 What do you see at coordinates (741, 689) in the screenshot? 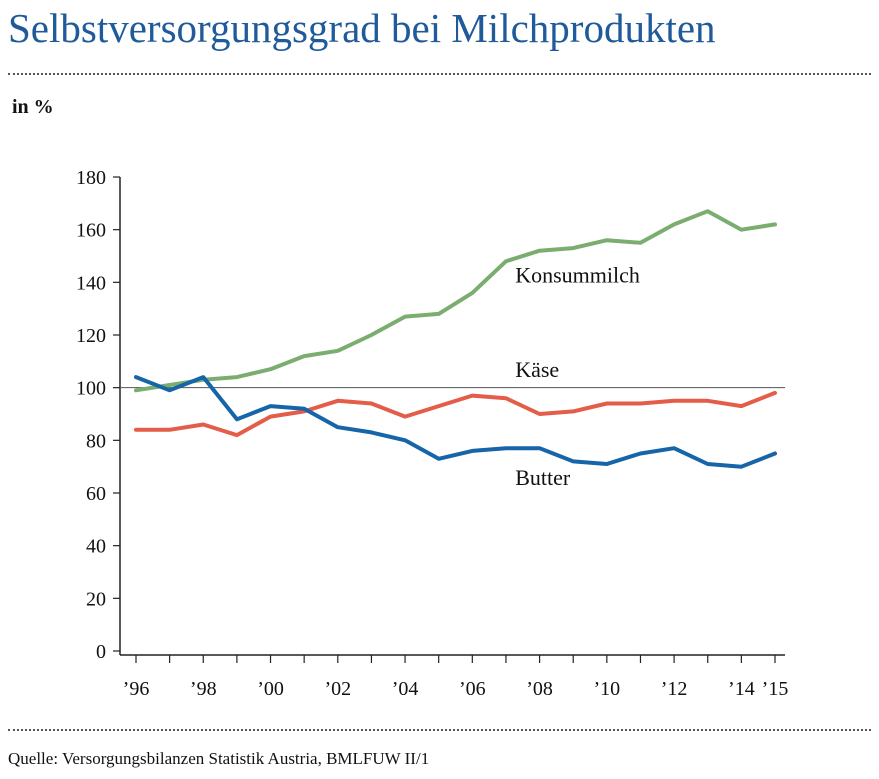
I see `x-tick-label: ’14` at bounding box center [741, 689].